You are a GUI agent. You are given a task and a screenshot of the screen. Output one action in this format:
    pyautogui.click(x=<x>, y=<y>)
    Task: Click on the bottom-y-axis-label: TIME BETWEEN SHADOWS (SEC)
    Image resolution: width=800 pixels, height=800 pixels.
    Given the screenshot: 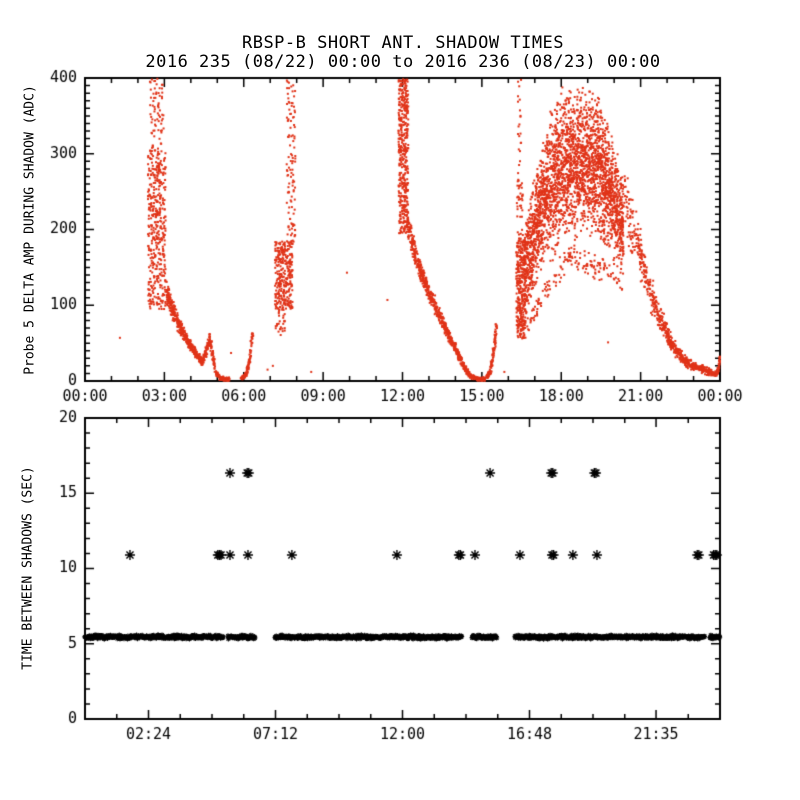 What is the action you would take?
    pyautogui.click(x=28, y=568)
    